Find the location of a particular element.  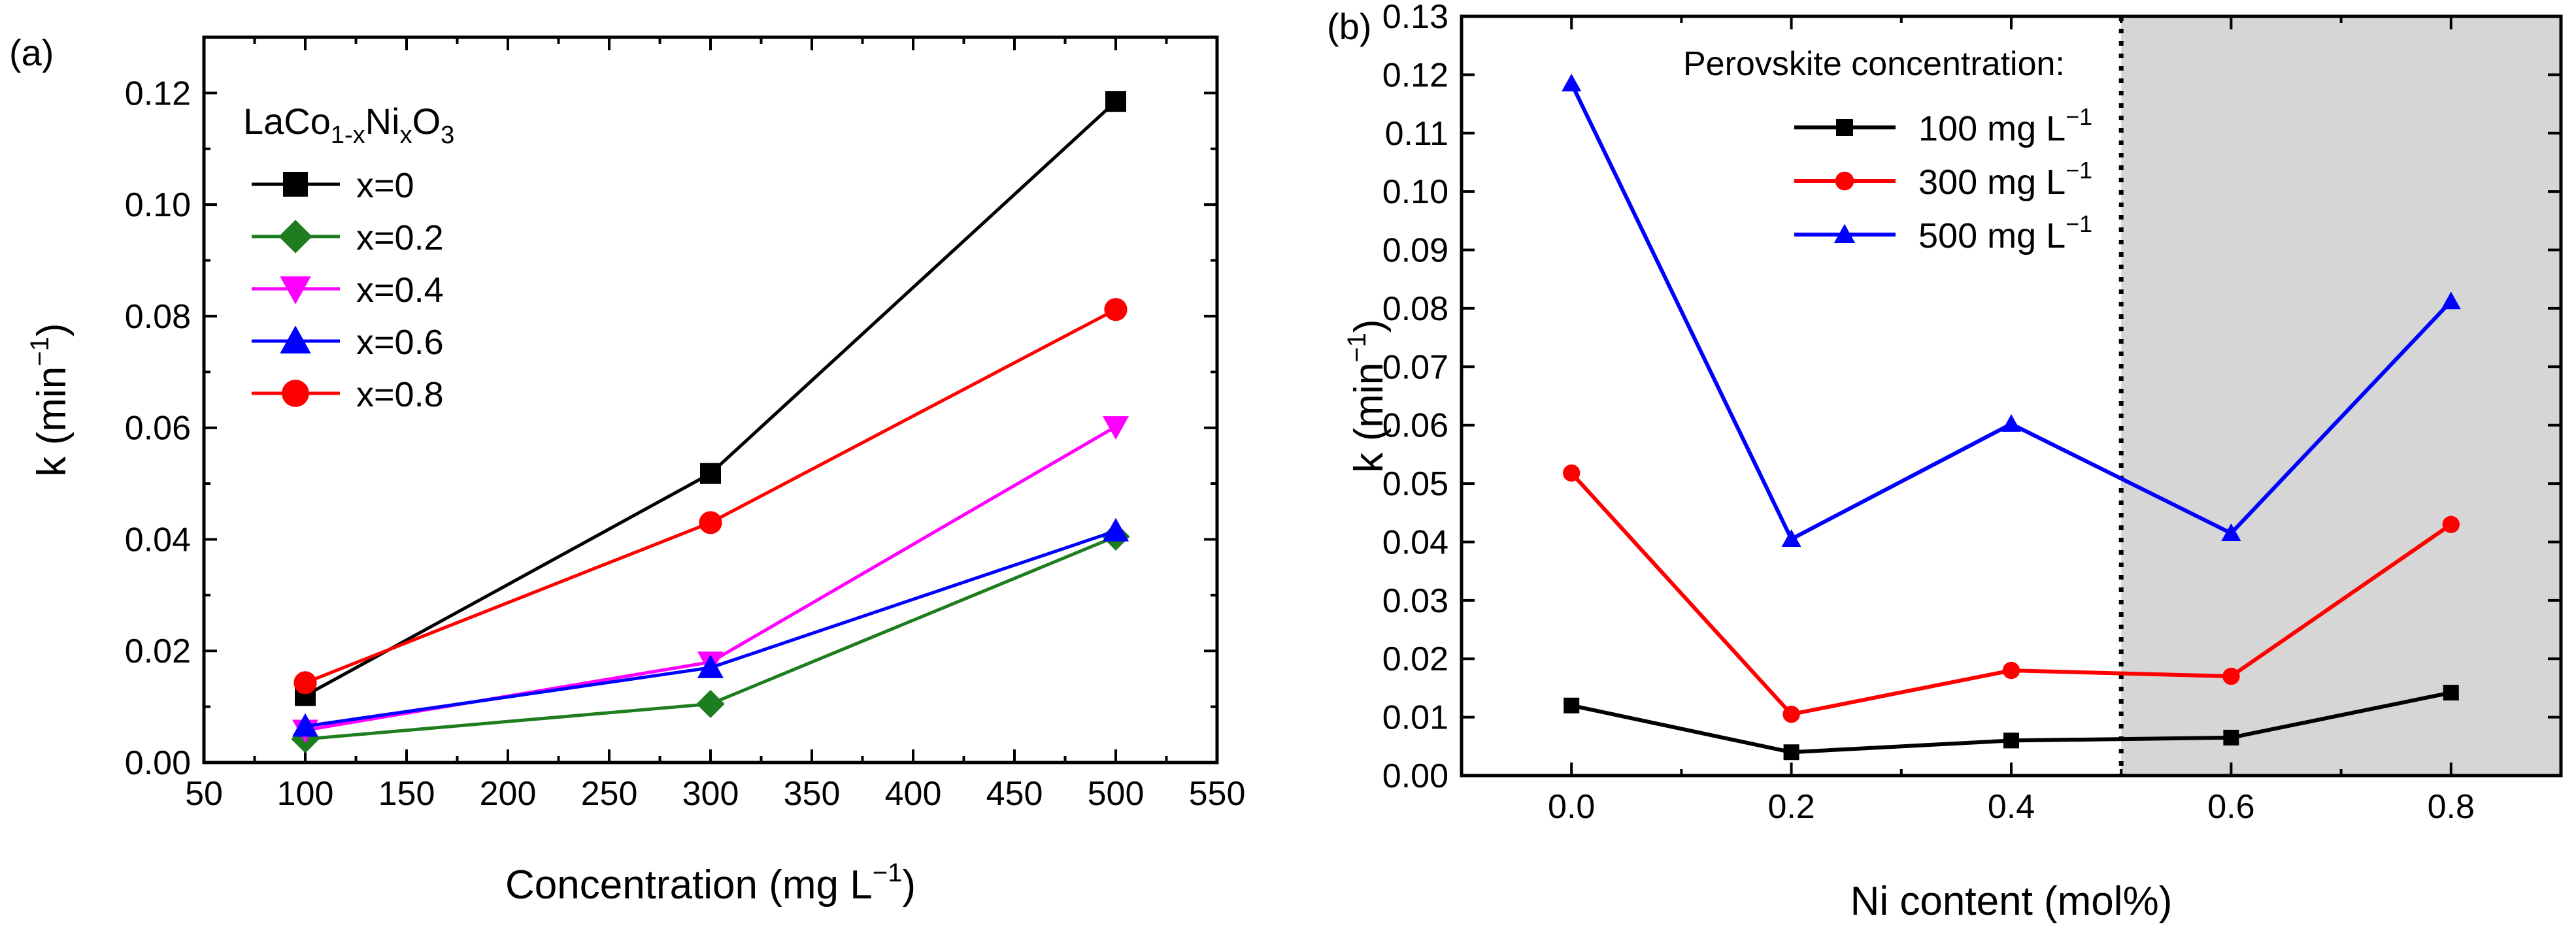

y-axis-label-b: k (min−1) is located at coordinates (1368, 396).